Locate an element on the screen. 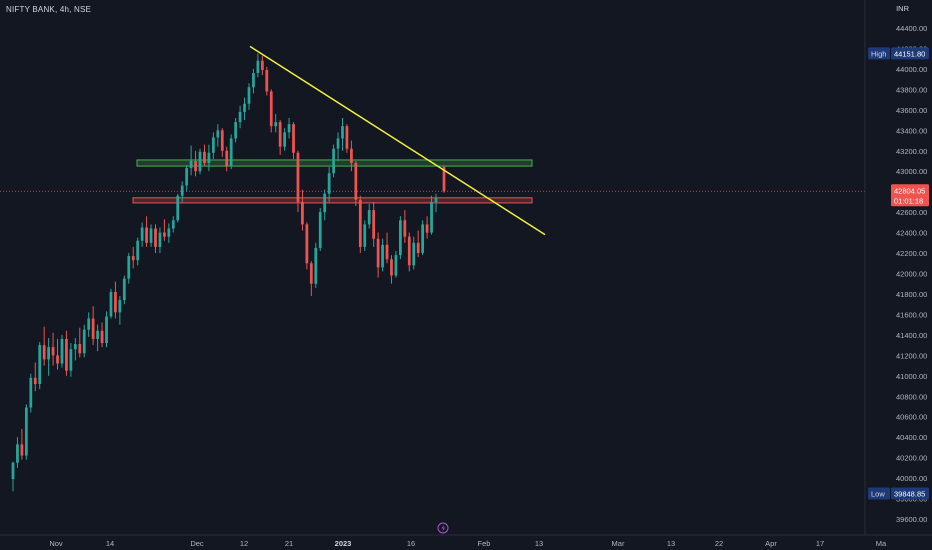  y-tick-label: 41400.00 is located at coordinates (911, 335).